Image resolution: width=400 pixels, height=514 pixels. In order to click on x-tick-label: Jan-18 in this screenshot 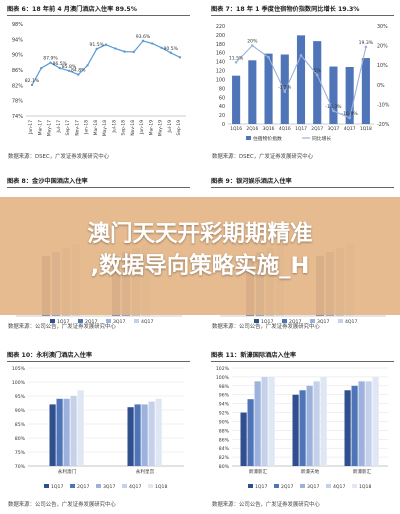, I will do `click(87, 127)`.